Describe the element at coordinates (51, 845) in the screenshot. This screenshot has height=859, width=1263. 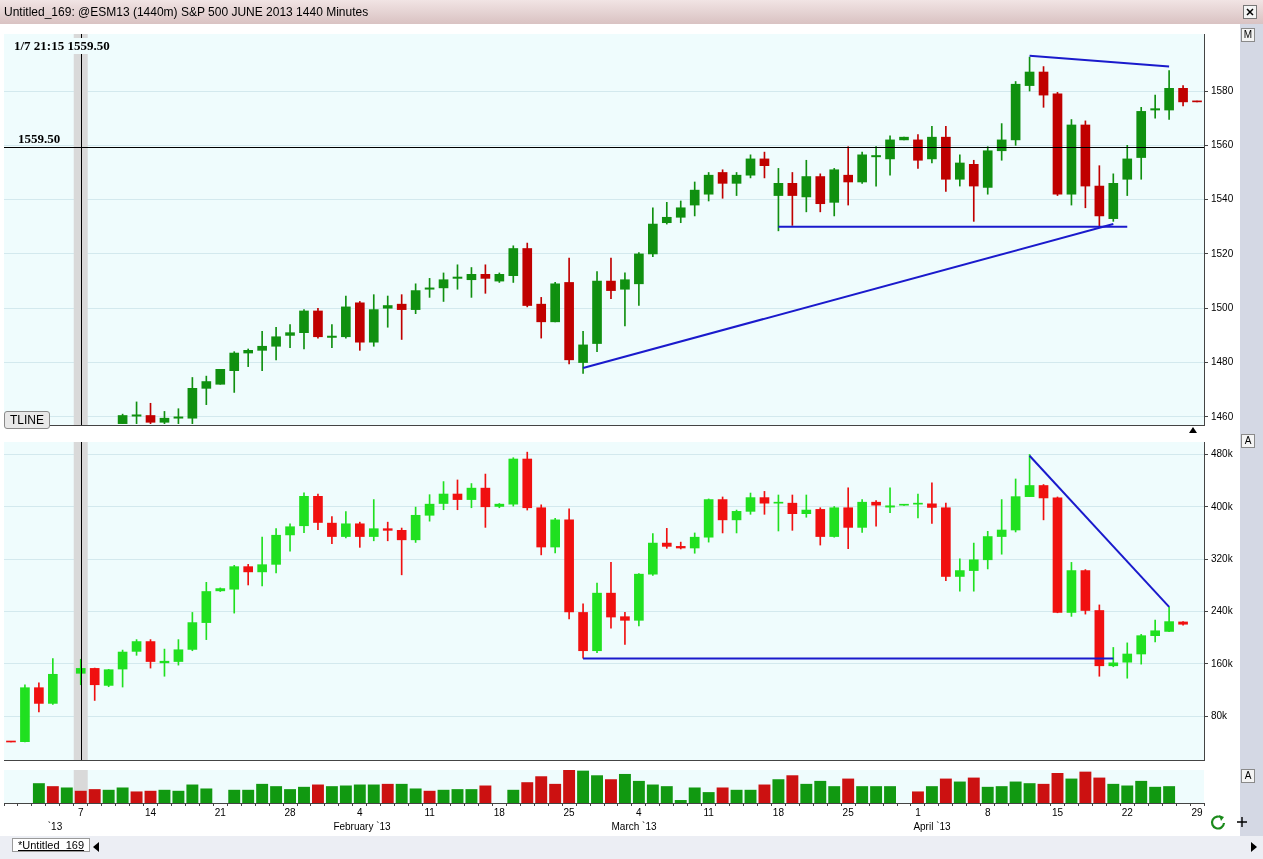
I see `text: *Untitled_169` at that location.